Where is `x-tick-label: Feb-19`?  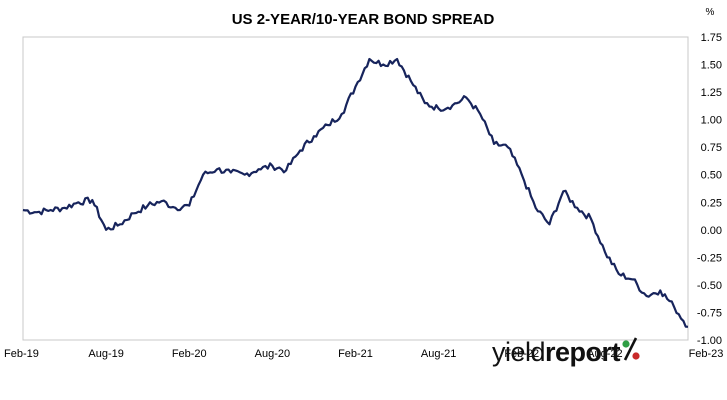
x-tick-label: Feb-19 is located at coordinates (21, 354).